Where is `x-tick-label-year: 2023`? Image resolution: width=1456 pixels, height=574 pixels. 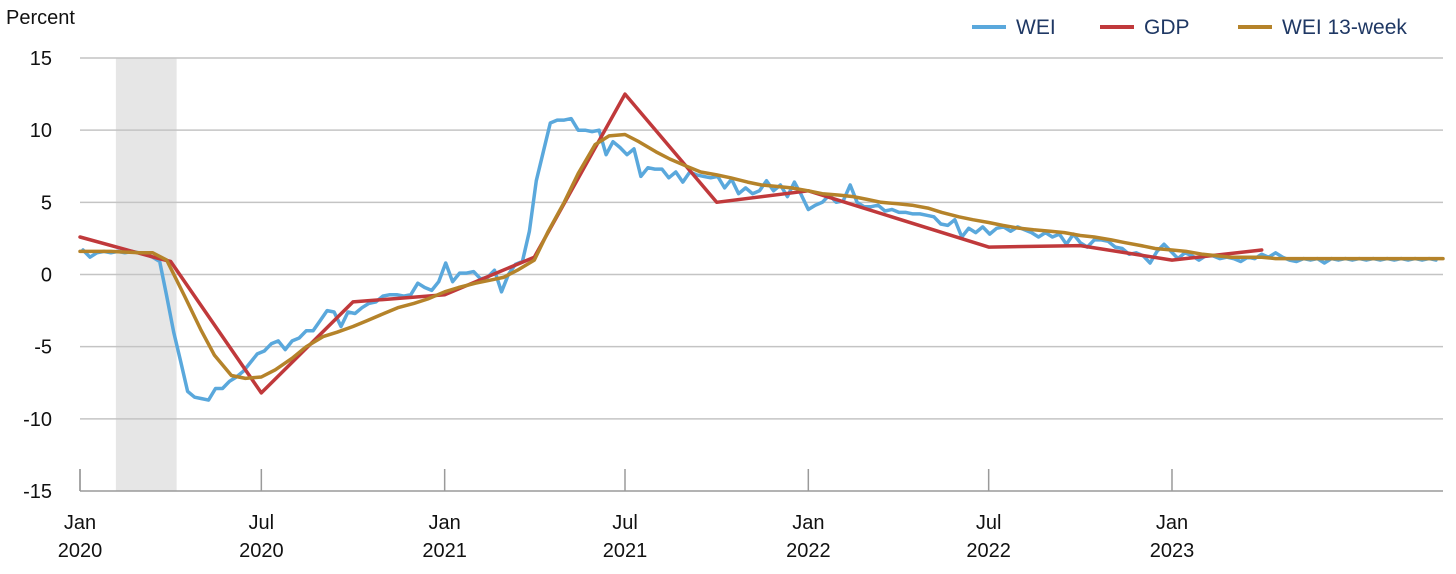
x-tick-label-year: 2023 is located at coordinates (1172, 551).